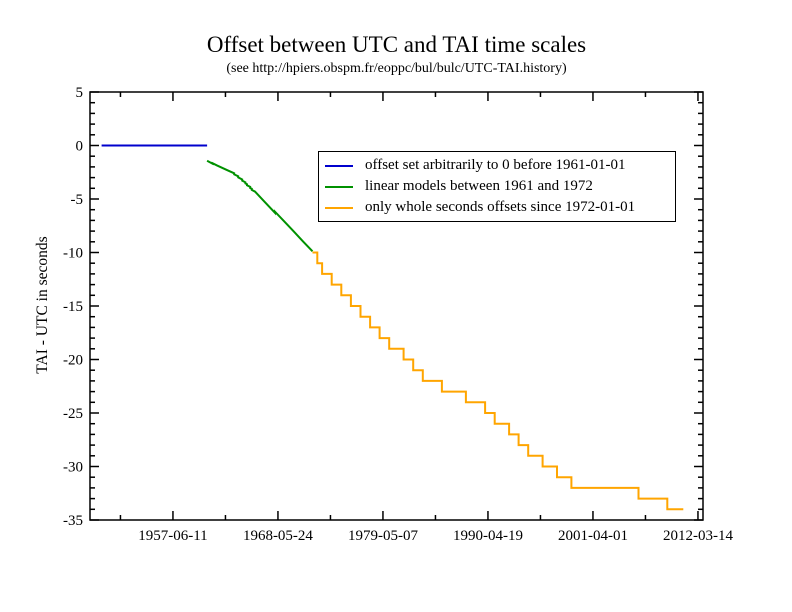  I want to click on y-tick-label: -35, so click(73, 521).